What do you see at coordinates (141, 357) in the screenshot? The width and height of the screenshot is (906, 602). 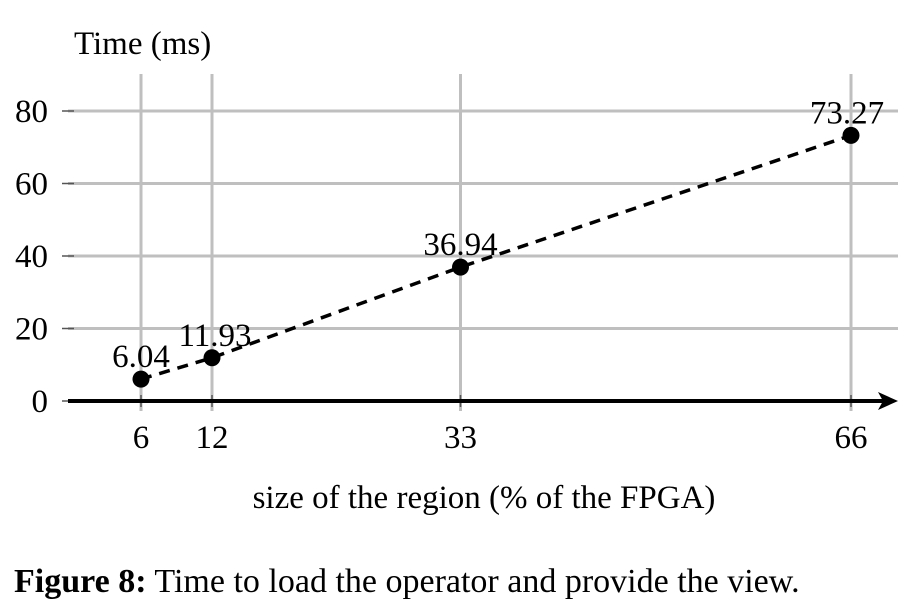 I see `data-label: 6.04` at bounding box center [141, 357].